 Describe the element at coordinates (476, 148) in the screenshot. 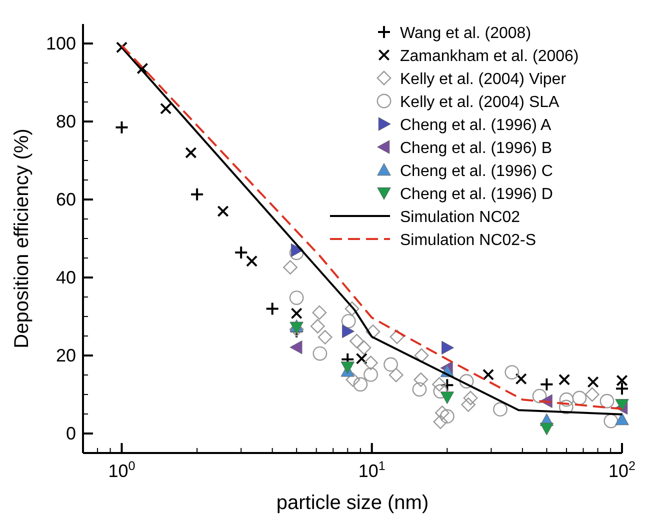

I see `legend-label: Cheng et al. (1996) B` at that location.